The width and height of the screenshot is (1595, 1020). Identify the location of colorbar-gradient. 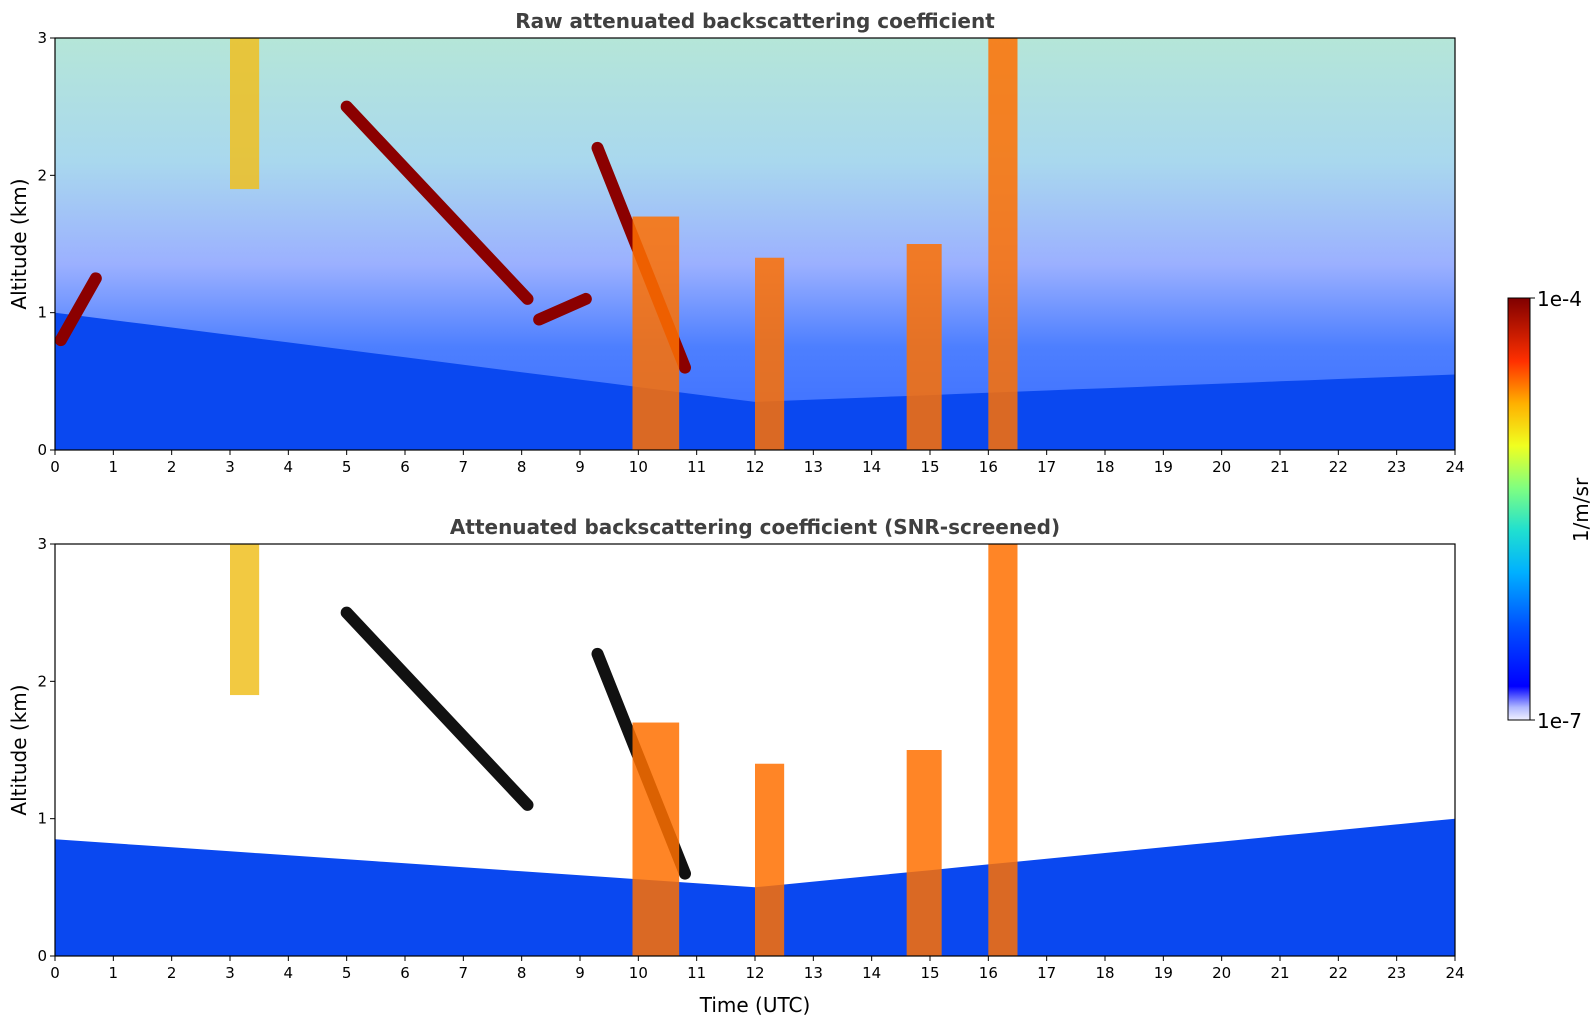
(1519, 509).